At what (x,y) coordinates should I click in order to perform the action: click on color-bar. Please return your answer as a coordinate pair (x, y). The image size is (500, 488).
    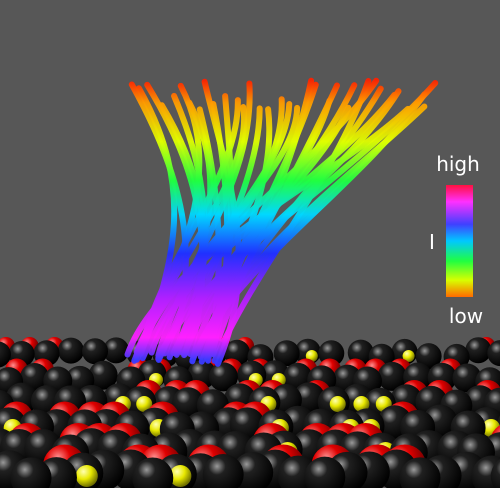
    Looking at the image, I should click on (459, 241).